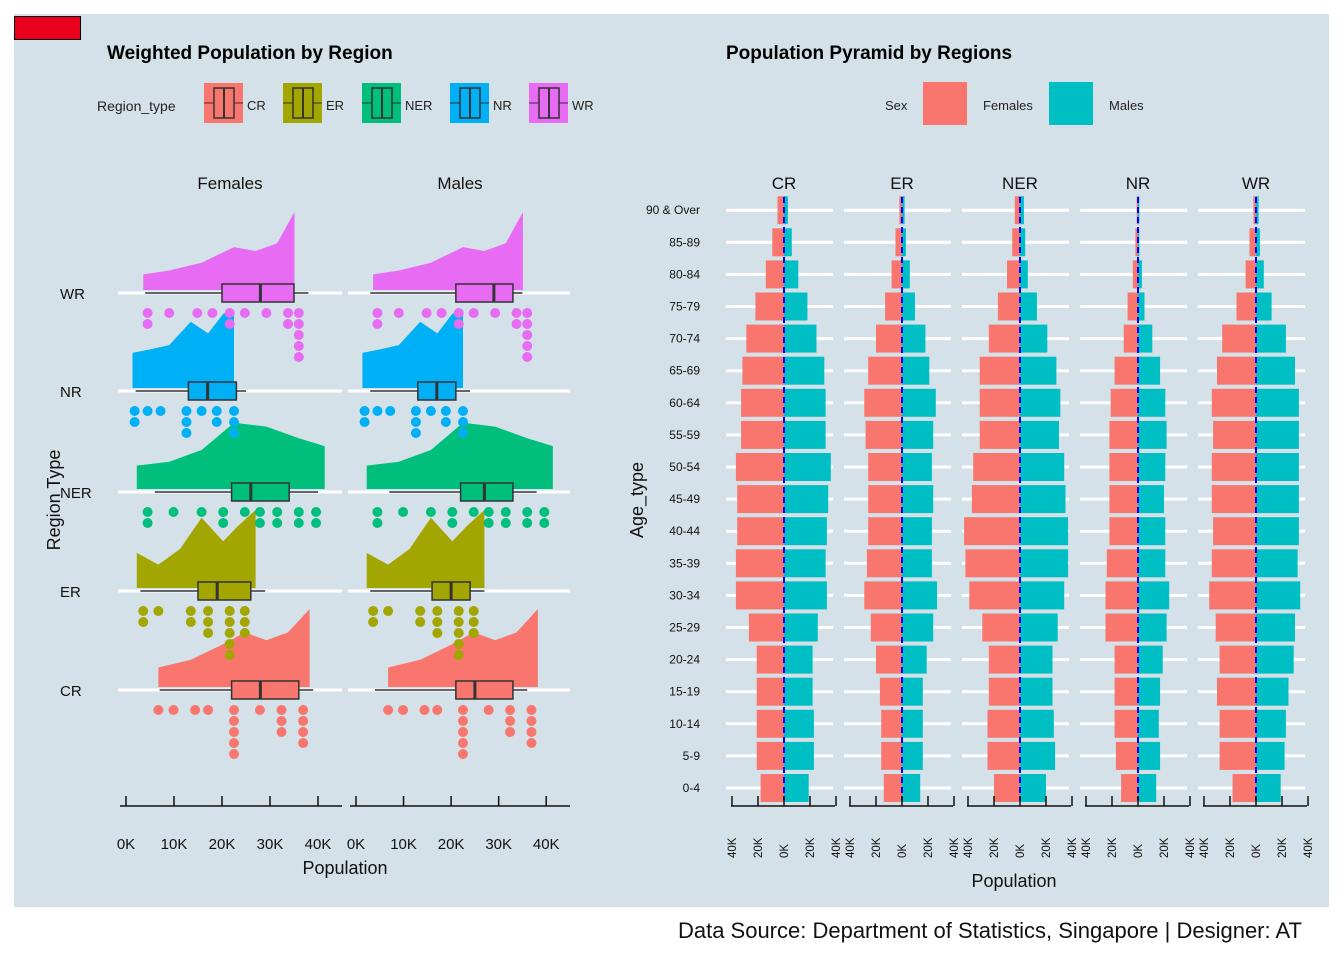 The height and width of the screenshot is (960, 1344). Describe the element at coordinates (903, 851) in the screenshot. I see `x-tick-label: 0K` at that location.